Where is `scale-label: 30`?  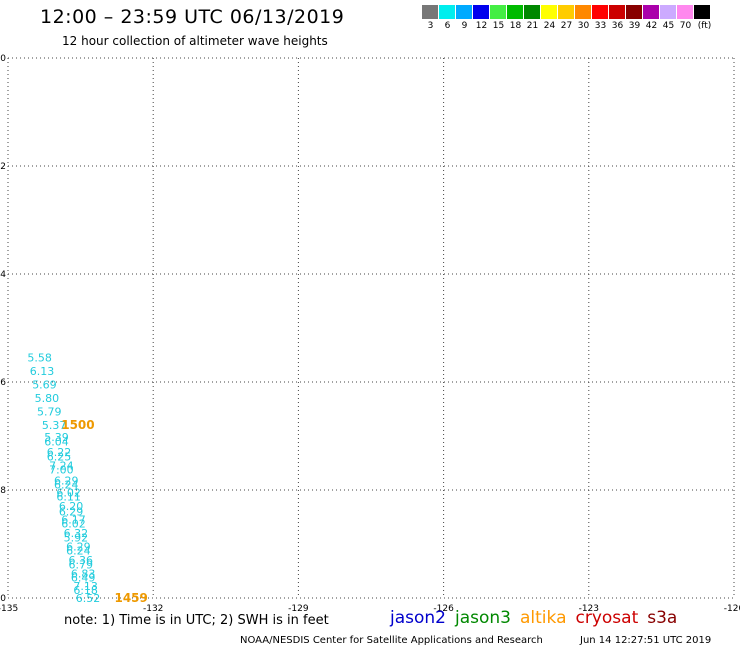 scale-label: 30 is located at coordinates (583, 26).